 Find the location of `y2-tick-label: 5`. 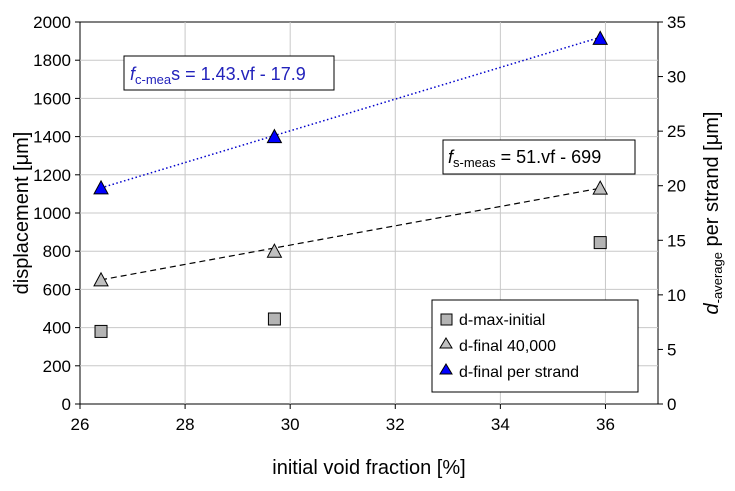

y2-tick-label: 5 is located at coordinates (671, 349).